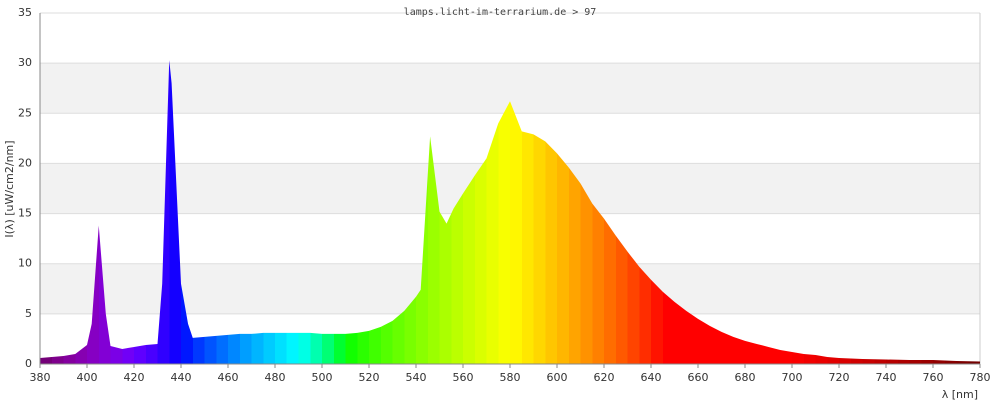 Image resolution: width=1000 pixels, height=400 pixels. I want to click on x-tick-label: 740, so click(886, 377).